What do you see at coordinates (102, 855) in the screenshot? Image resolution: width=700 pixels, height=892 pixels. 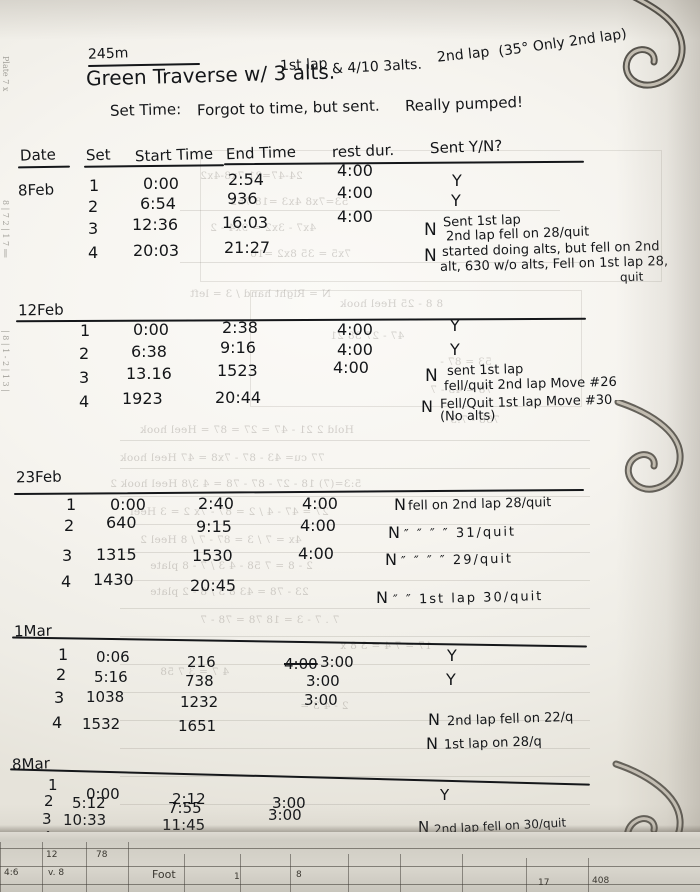 I see `underlying-cell: 78` at bounding box center [102, 855].